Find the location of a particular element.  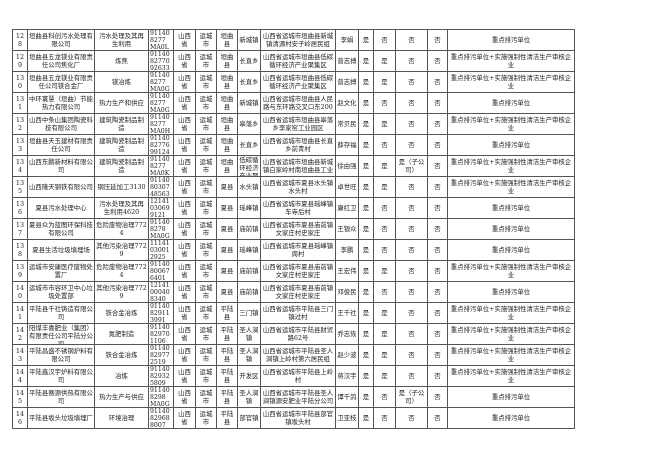

contact-person-cell: 谭千鸽 is located at coordinates (347, 397).